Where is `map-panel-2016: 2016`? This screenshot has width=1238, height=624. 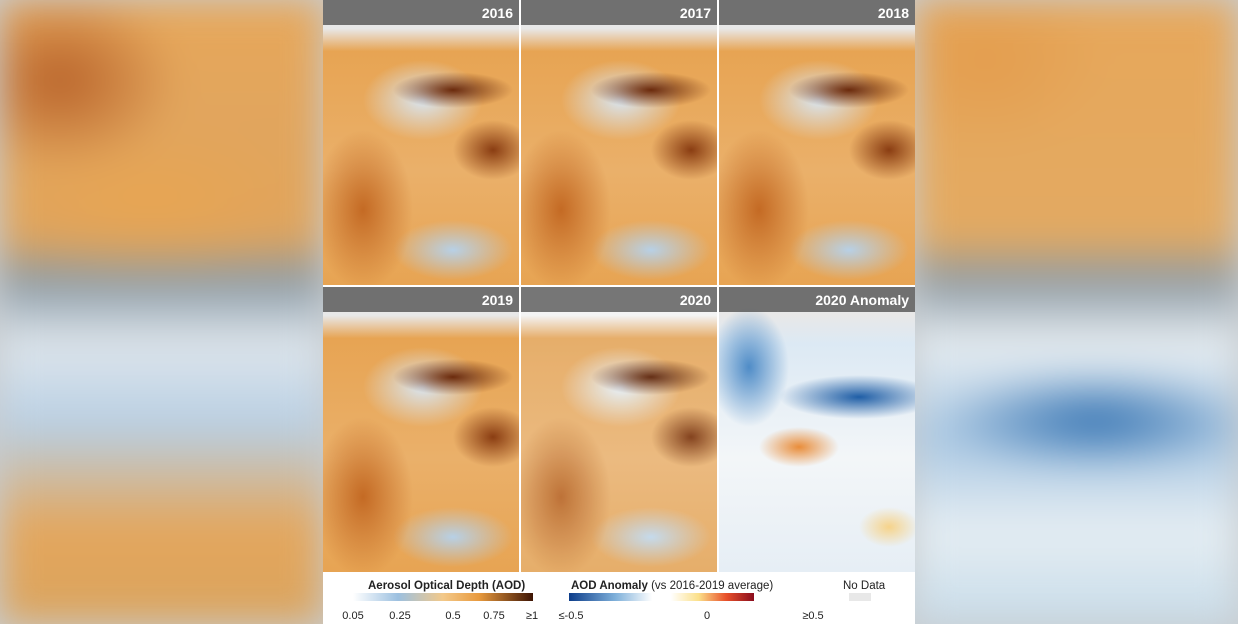
map-panel-2016: 2016 is located at coordinates (421, 142).